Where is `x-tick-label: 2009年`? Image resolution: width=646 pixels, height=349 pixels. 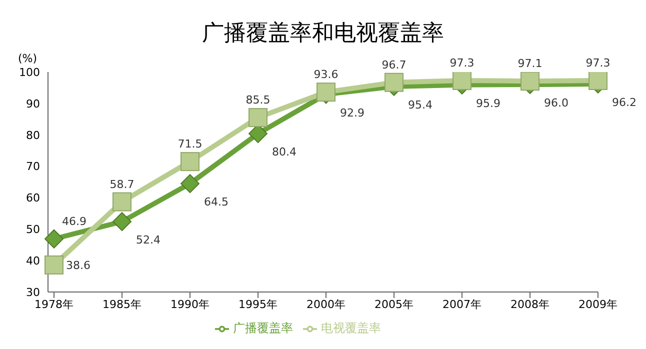
x-tick-label: 2009年 is located at coordinates (598, 304).